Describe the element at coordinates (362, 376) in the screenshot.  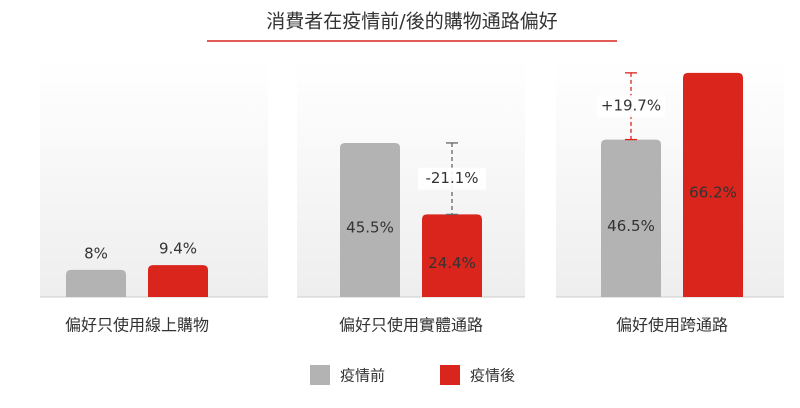
I see `legend-label: 疫情前` at that location.